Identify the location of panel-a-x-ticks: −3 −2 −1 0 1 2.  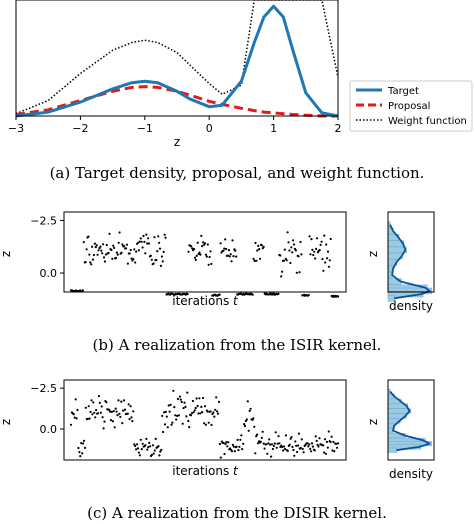
(175, 125).